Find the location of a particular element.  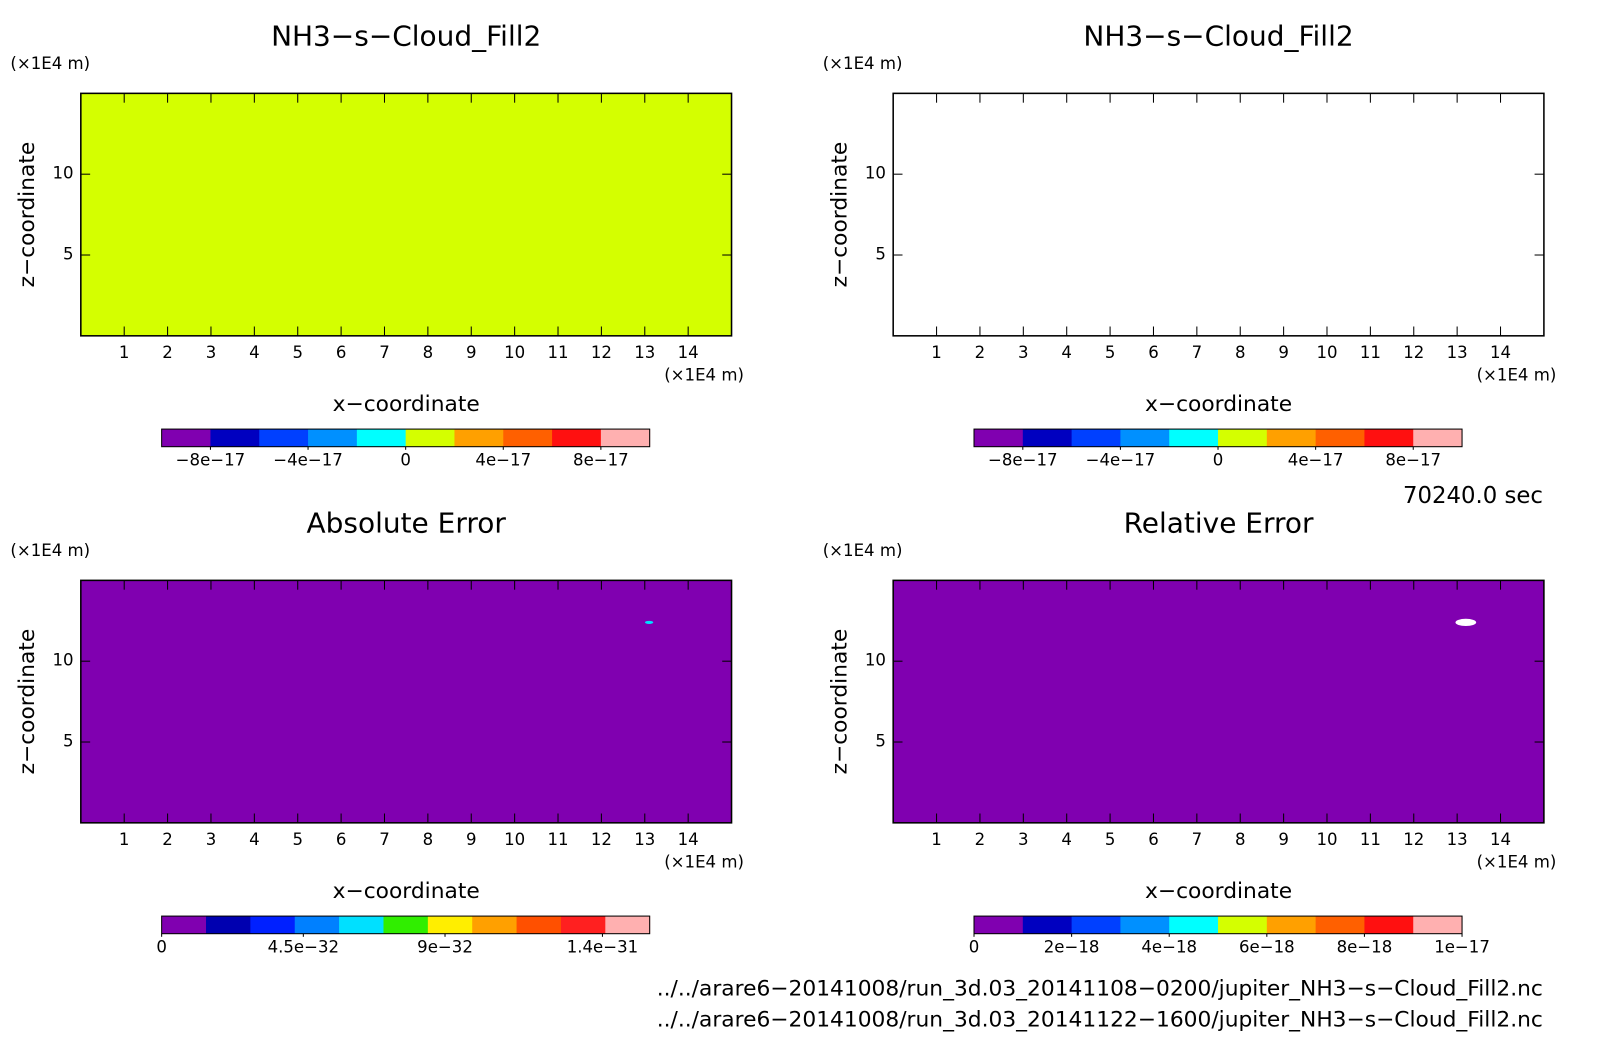

x-tick-label: 12 is located at coordinates (601, 352).